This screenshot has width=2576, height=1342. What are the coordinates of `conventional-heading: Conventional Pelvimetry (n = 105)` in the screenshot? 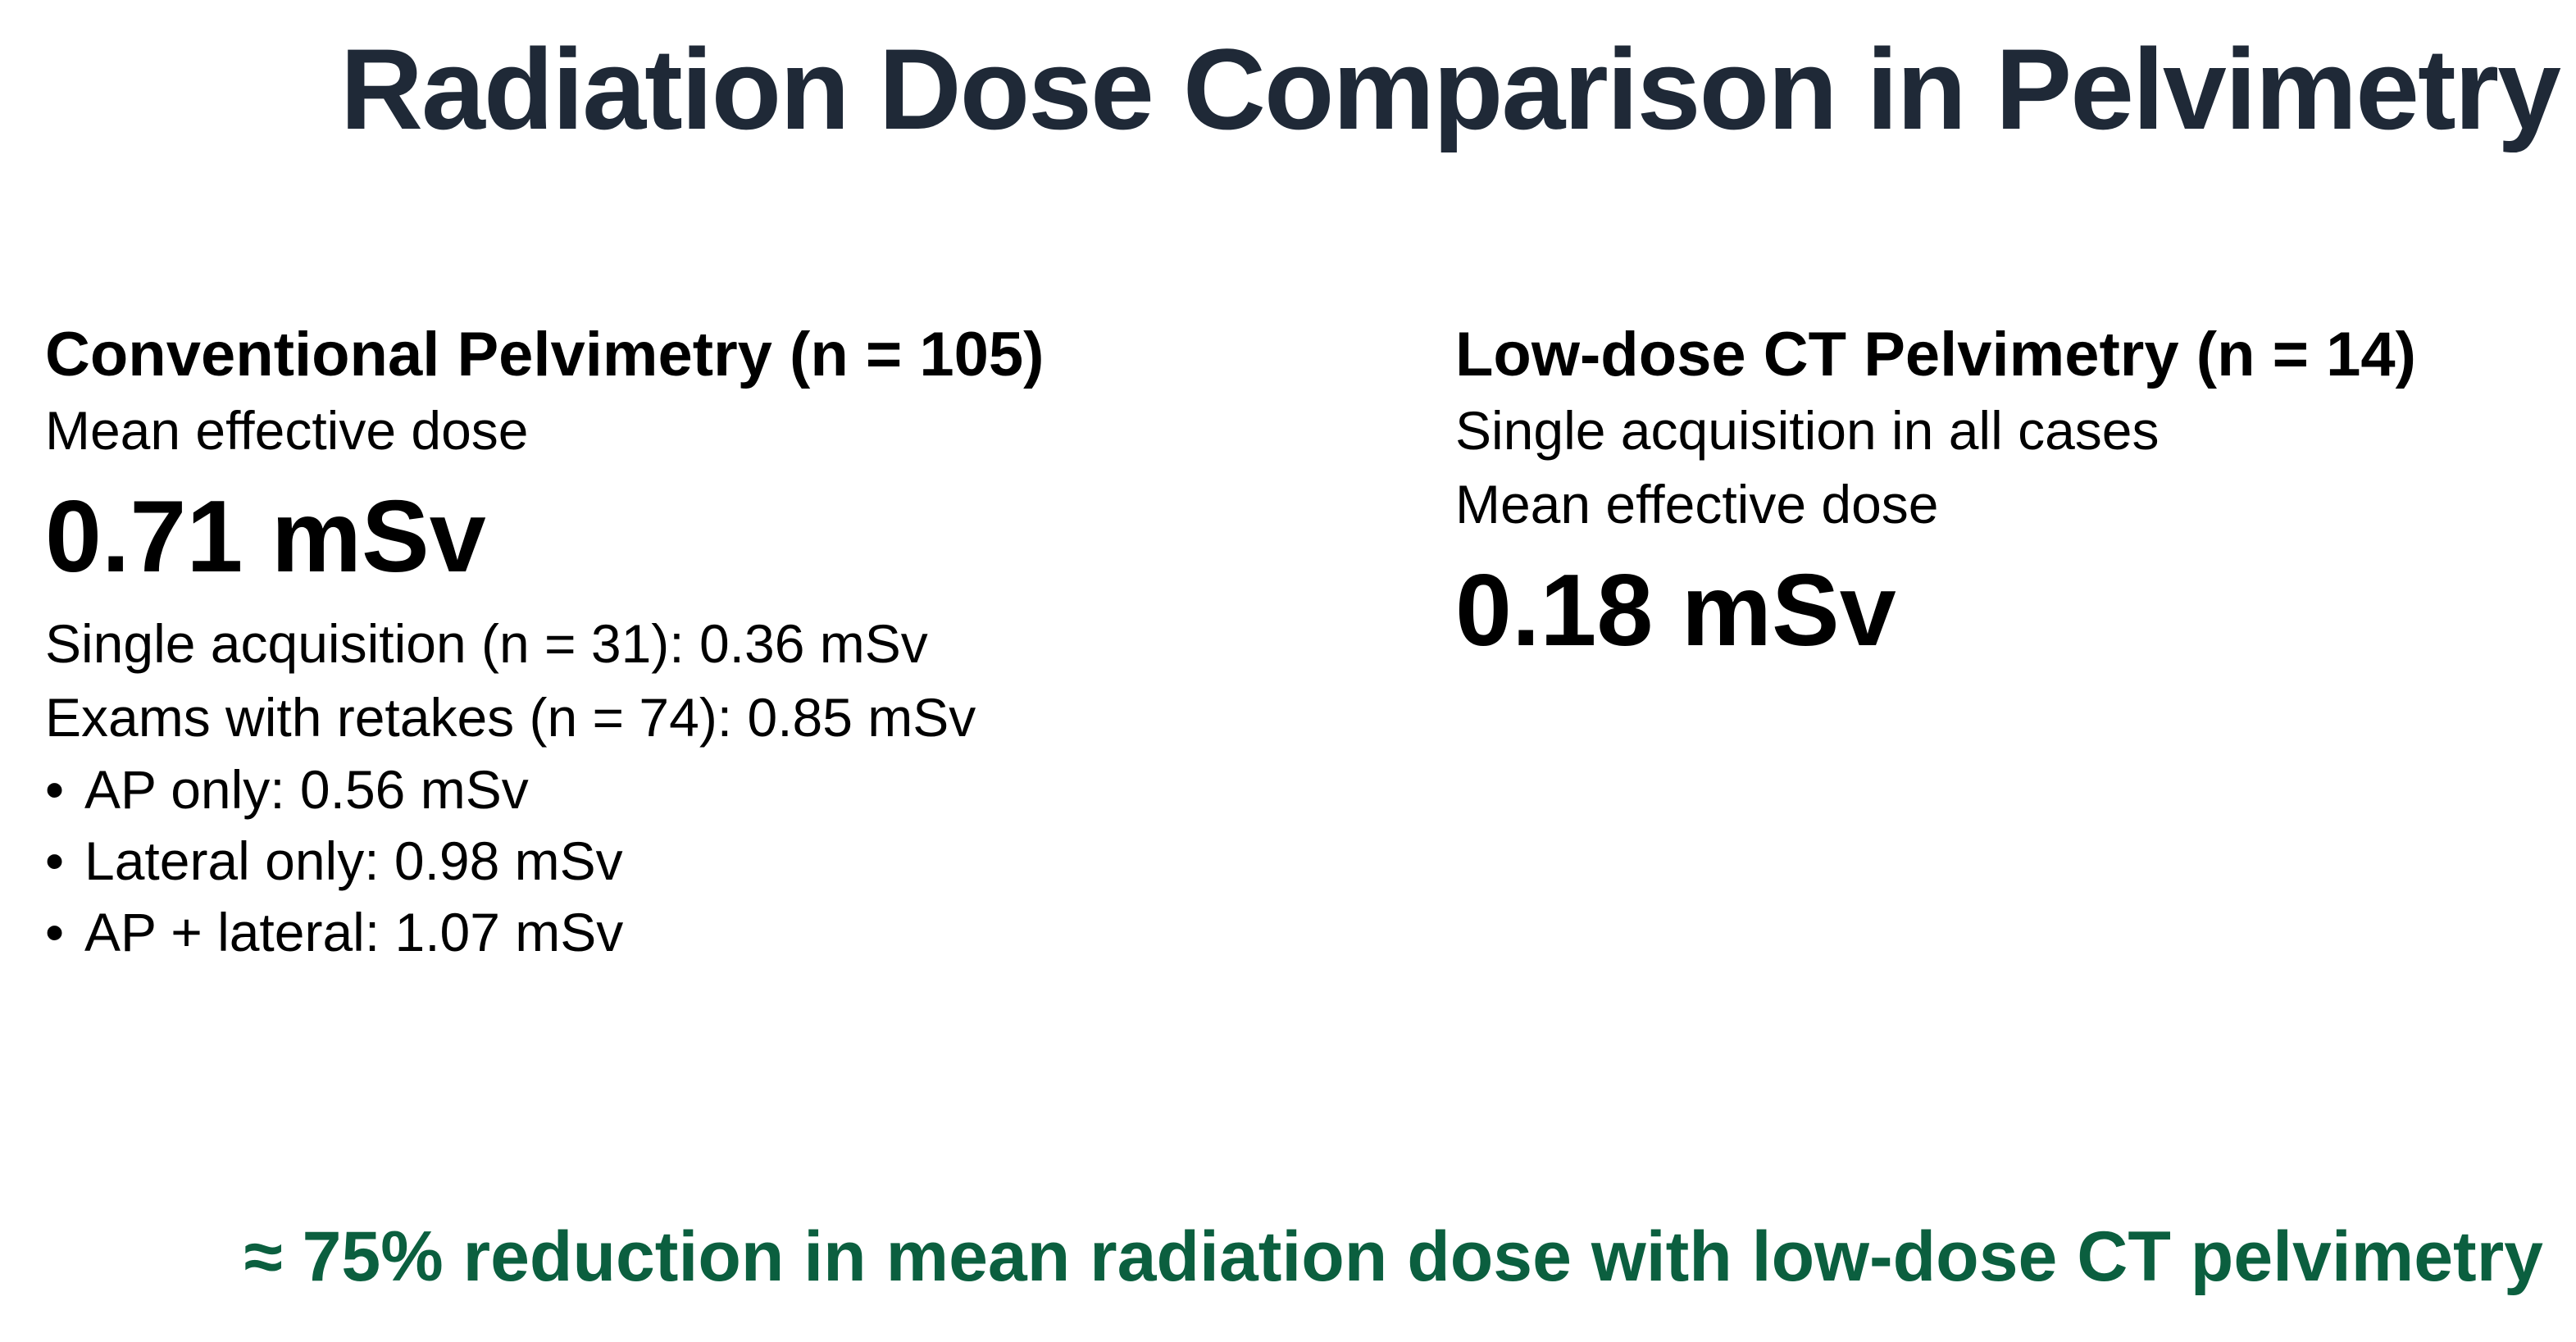 It's located at (545, 354).